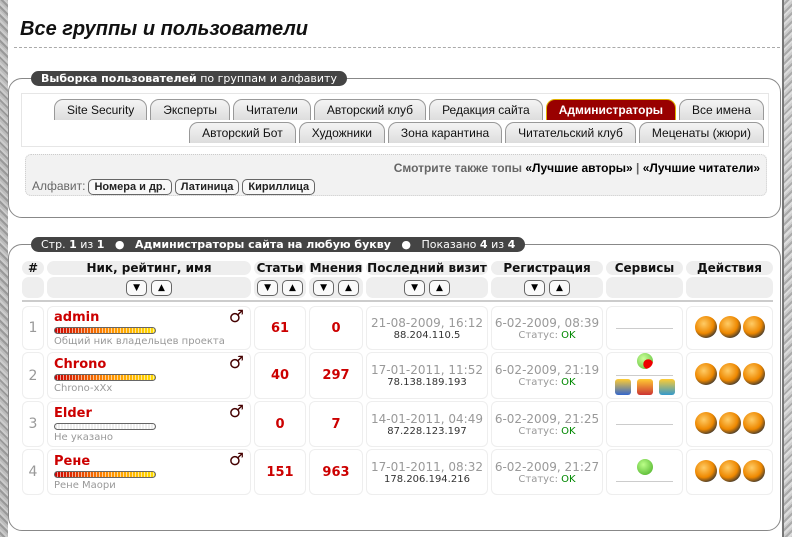 The height and width of the screenshot is (537, 792). I want to click on group-tab: Авторский клуб, so click(370, 109).